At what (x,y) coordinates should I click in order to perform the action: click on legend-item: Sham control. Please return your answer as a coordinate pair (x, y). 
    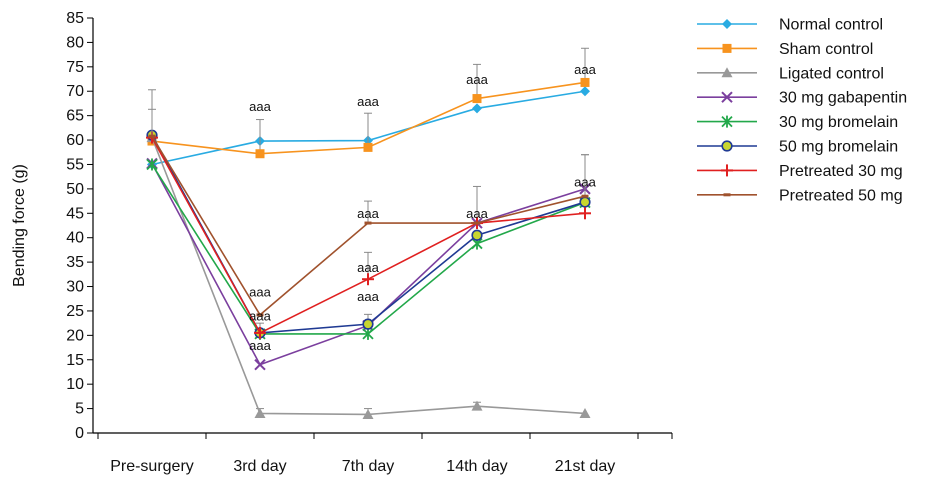
    Looking at the image, I should click on (785, 49).